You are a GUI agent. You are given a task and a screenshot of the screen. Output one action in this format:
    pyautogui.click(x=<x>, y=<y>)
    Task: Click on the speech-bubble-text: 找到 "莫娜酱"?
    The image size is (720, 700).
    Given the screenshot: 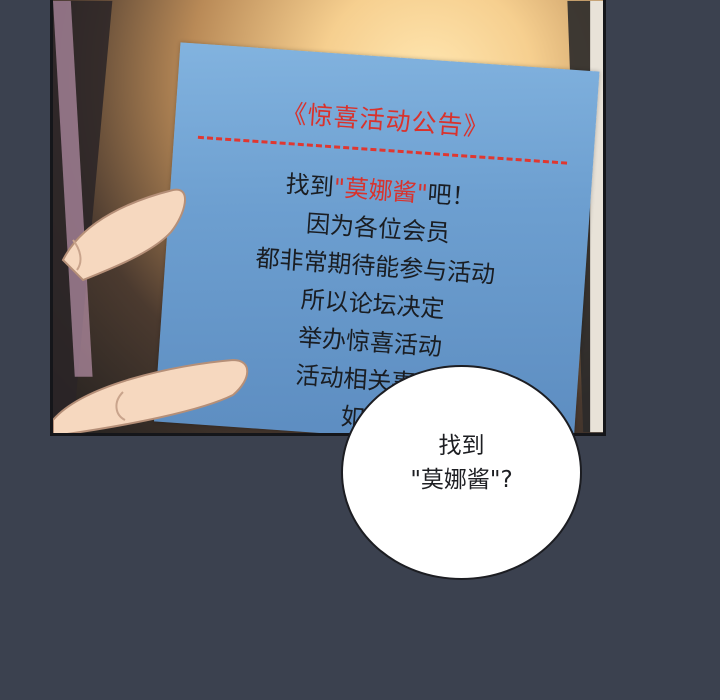 What is the action you would take?
    pyautogui.click(x=461, y=463)
    